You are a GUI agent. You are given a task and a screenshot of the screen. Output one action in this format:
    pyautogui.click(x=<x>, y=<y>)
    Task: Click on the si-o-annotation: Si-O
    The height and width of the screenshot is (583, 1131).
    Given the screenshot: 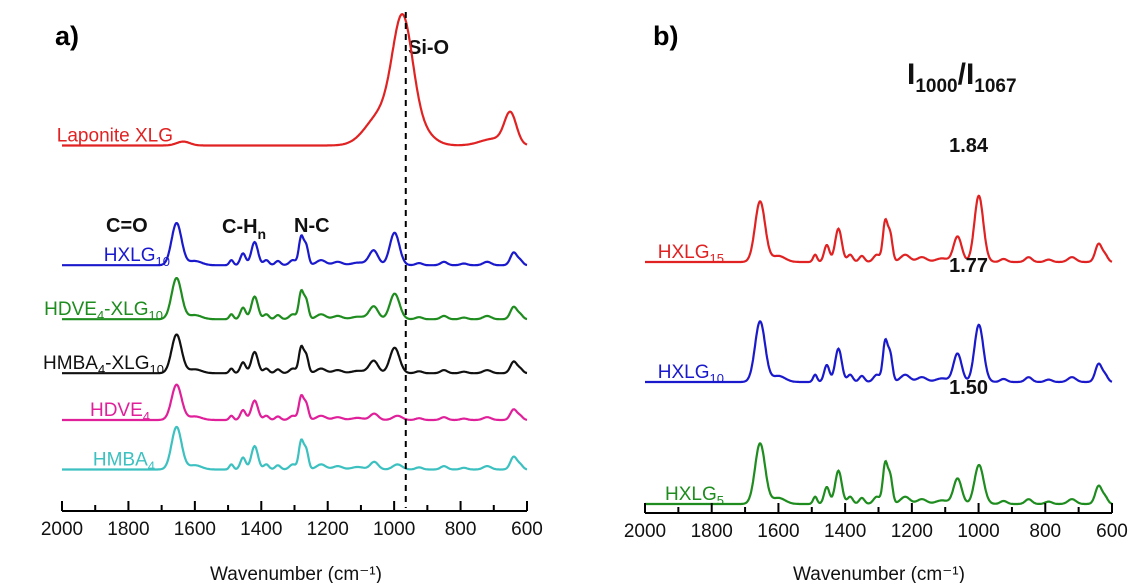 What is the action you would take?
    pyautogui.click(x=428, y=48)
    